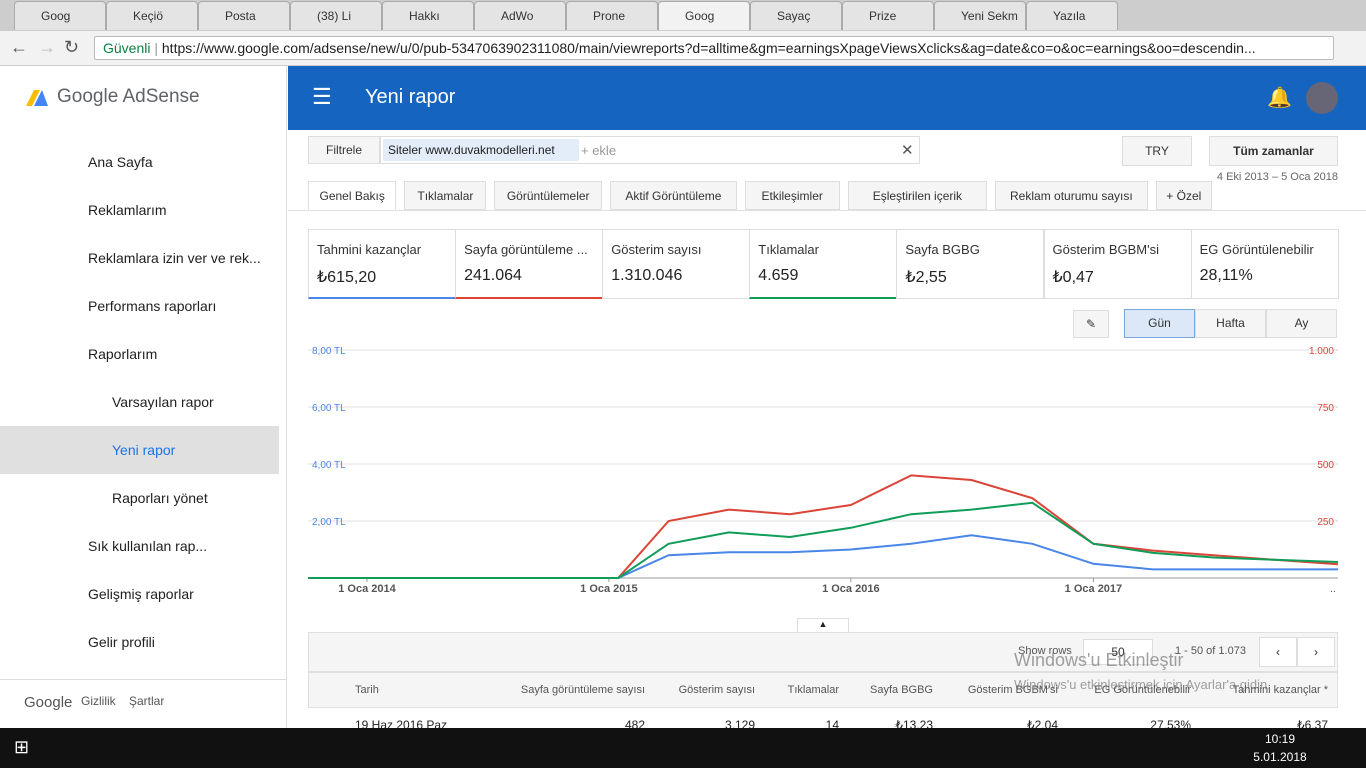 The height and width of the screenshot is (768, 1366). I want to click on metric-value: 1.310.046, so click(647, 275).